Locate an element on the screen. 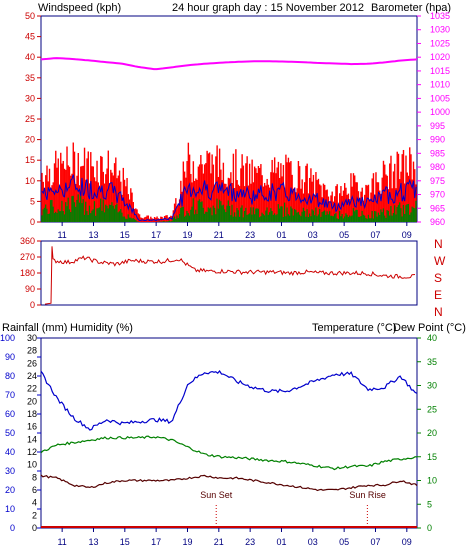 The image size is (468, 560). rain-tick-label: 10 is located at coordinates (32, 465).